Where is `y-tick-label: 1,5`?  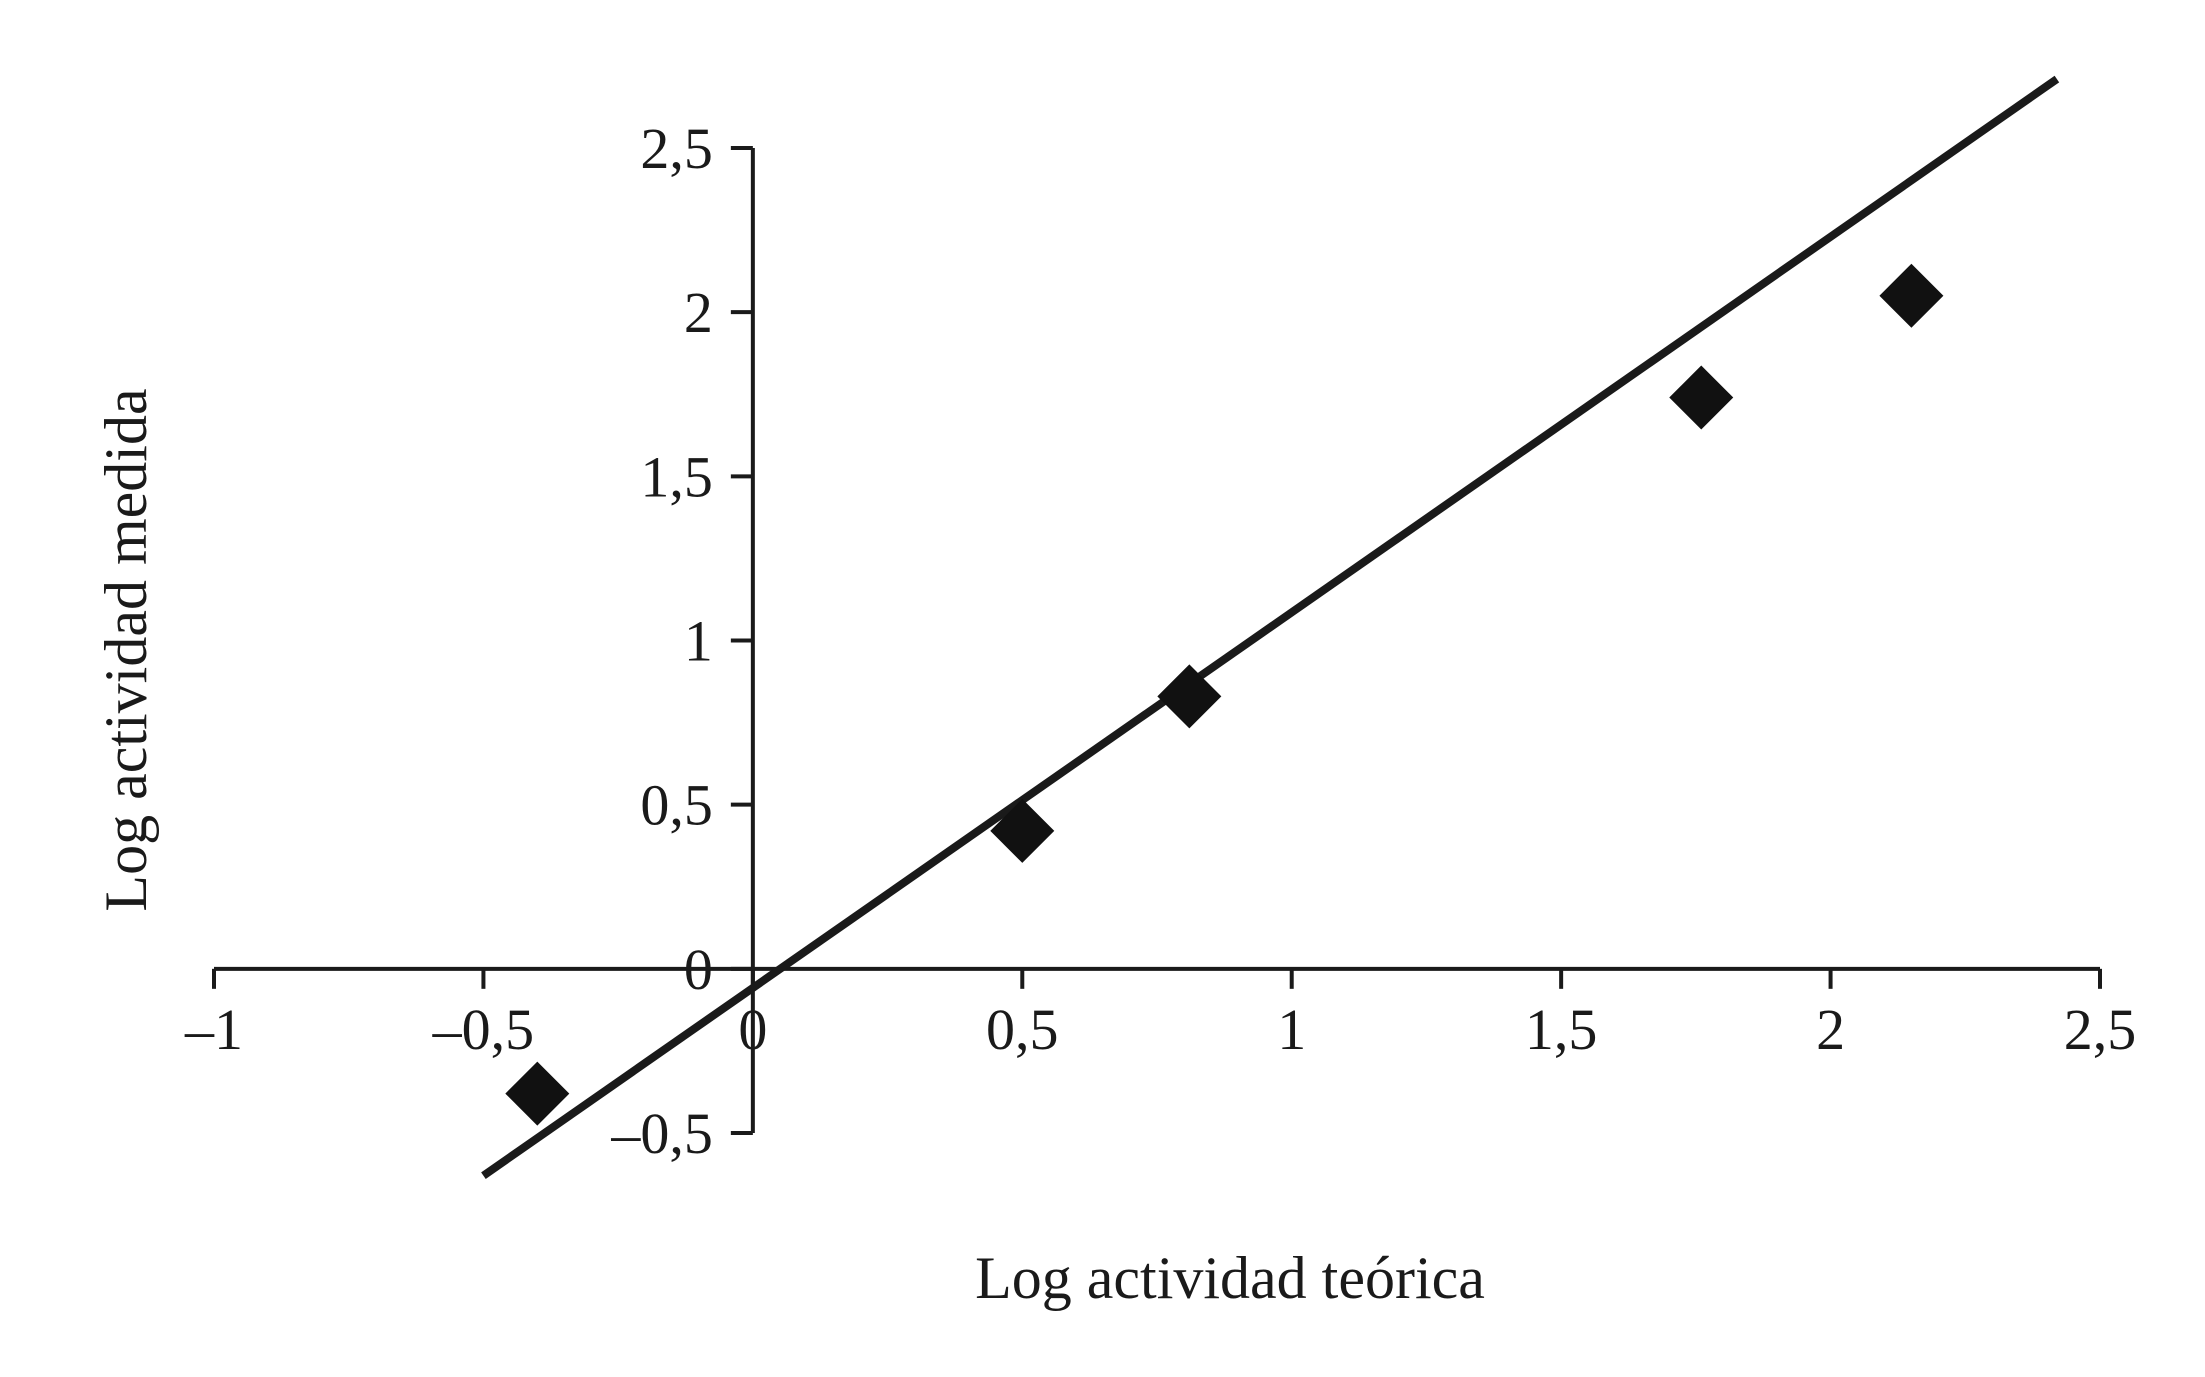 y-tick-label: 1,5 is located at coordinates (676, 476).